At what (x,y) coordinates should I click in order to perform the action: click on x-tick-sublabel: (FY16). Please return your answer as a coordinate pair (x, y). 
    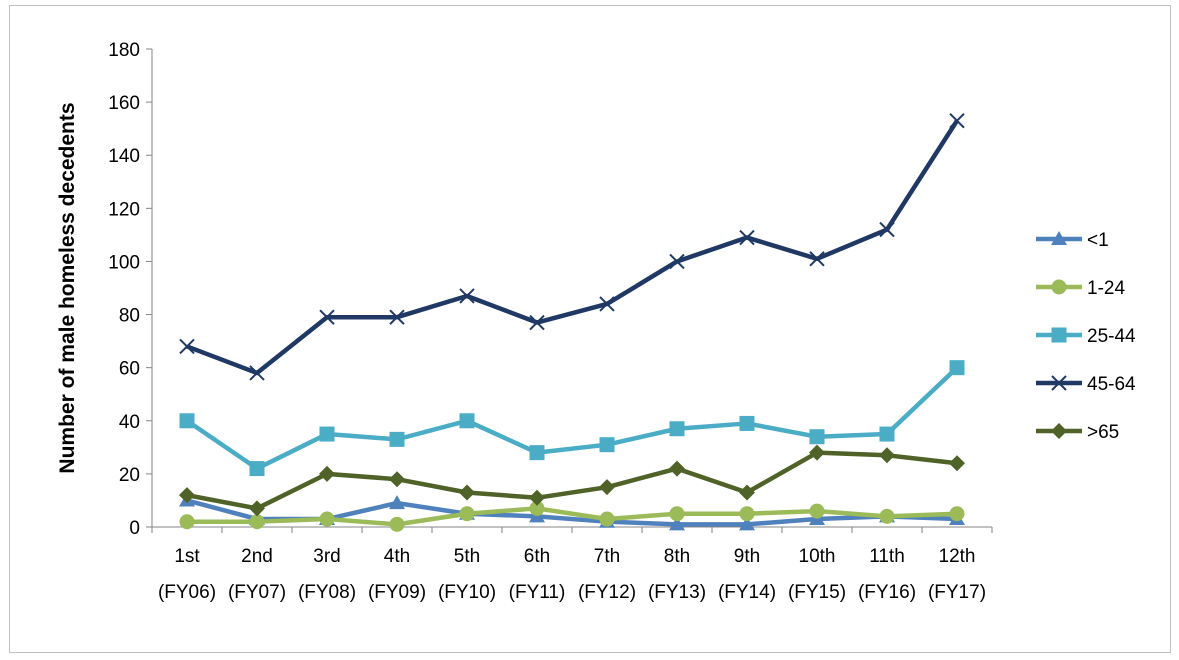
    Looking at the image, I should click on (887, 592).